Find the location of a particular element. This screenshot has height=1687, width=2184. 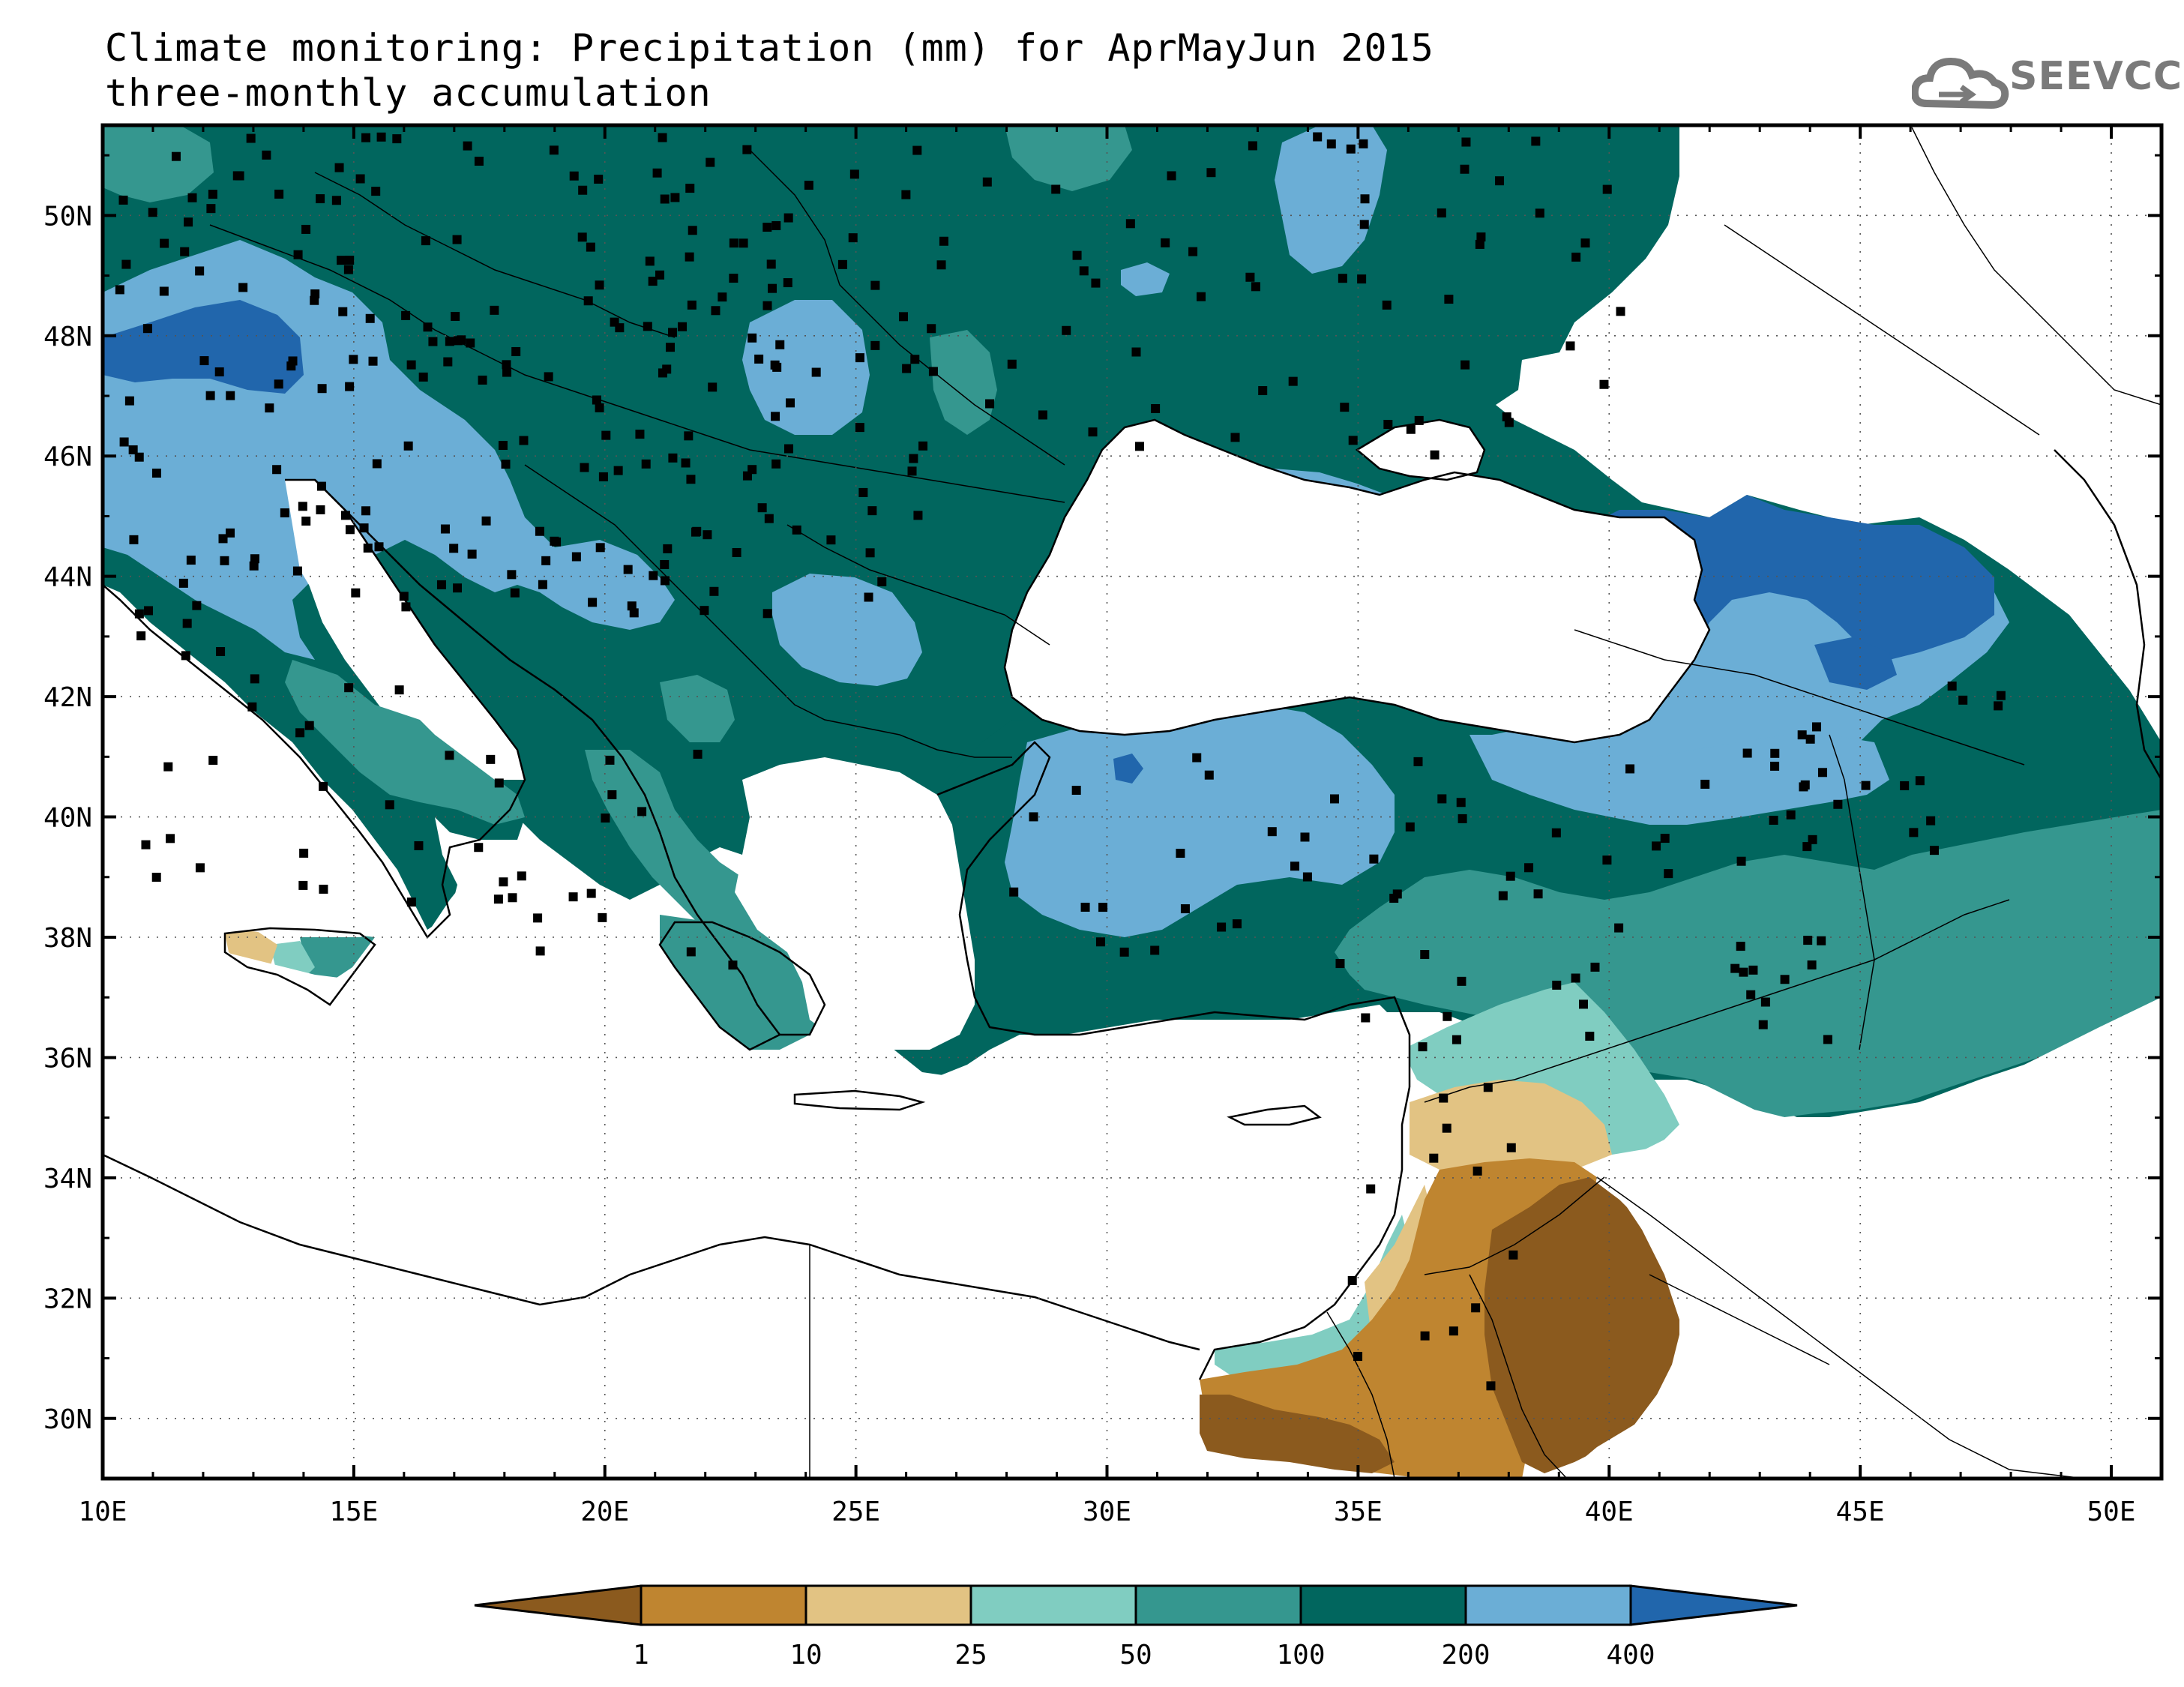

legend-box is located at coordinates (1053, 1605).